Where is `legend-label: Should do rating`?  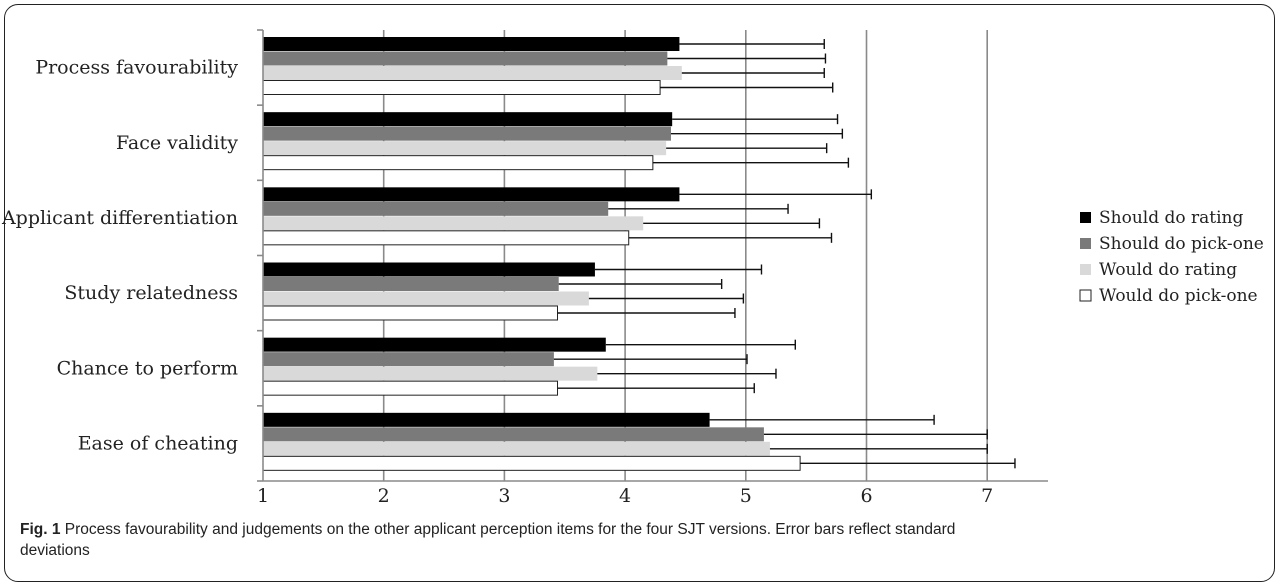 legend-label: Should do rating is located at coordinates (1171, 218).